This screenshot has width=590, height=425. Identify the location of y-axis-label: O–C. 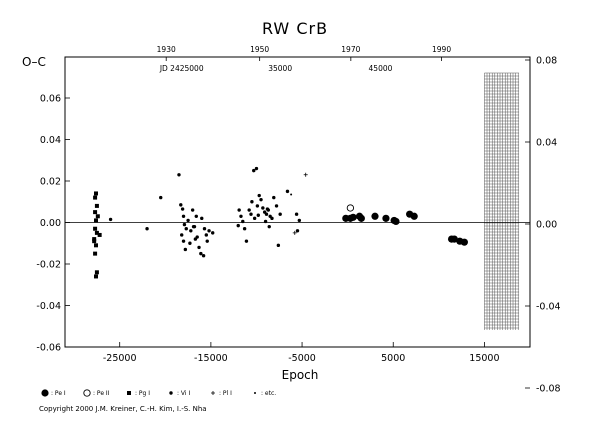
(34, 62).